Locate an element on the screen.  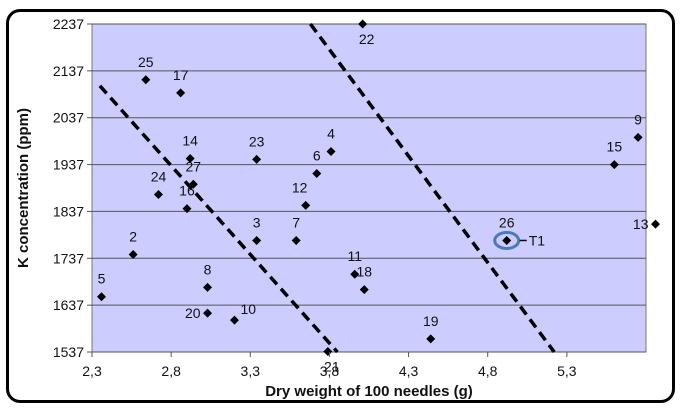
x-tick-label: 4,3 is located at coordinates (409, 371).